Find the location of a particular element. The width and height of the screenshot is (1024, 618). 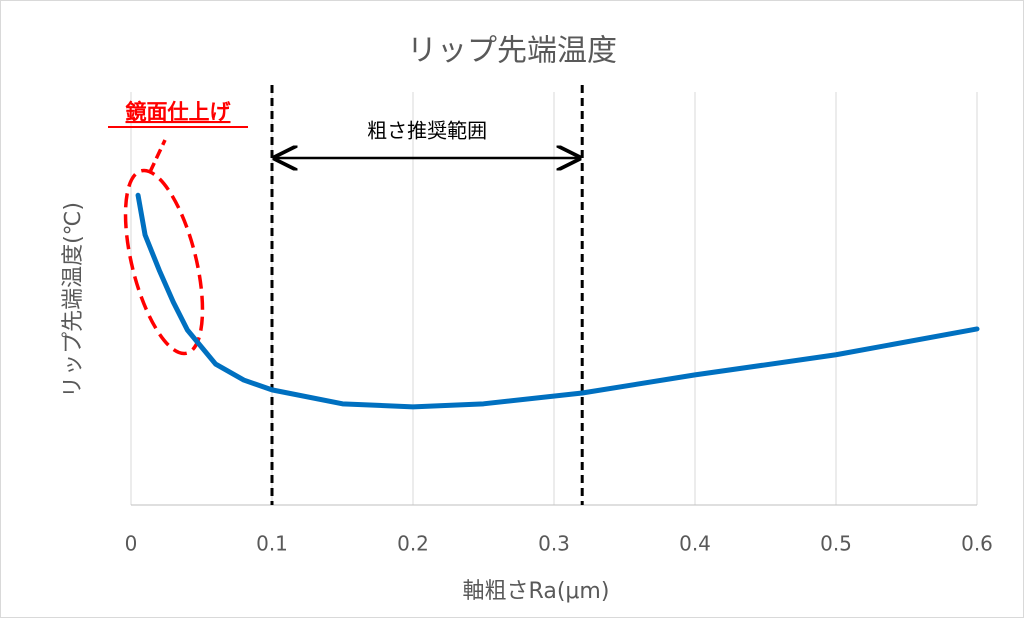

y-axis-label: リップ先端温度(℃) is located at coordinates (73, 300).